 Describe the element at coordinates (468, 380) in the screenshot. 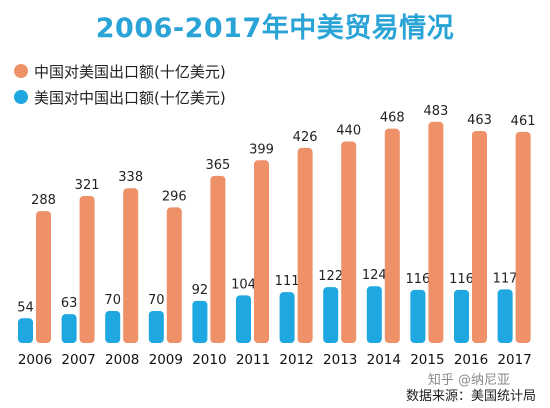

I see `watermark: 知乎 @纳尼亚` at that location.